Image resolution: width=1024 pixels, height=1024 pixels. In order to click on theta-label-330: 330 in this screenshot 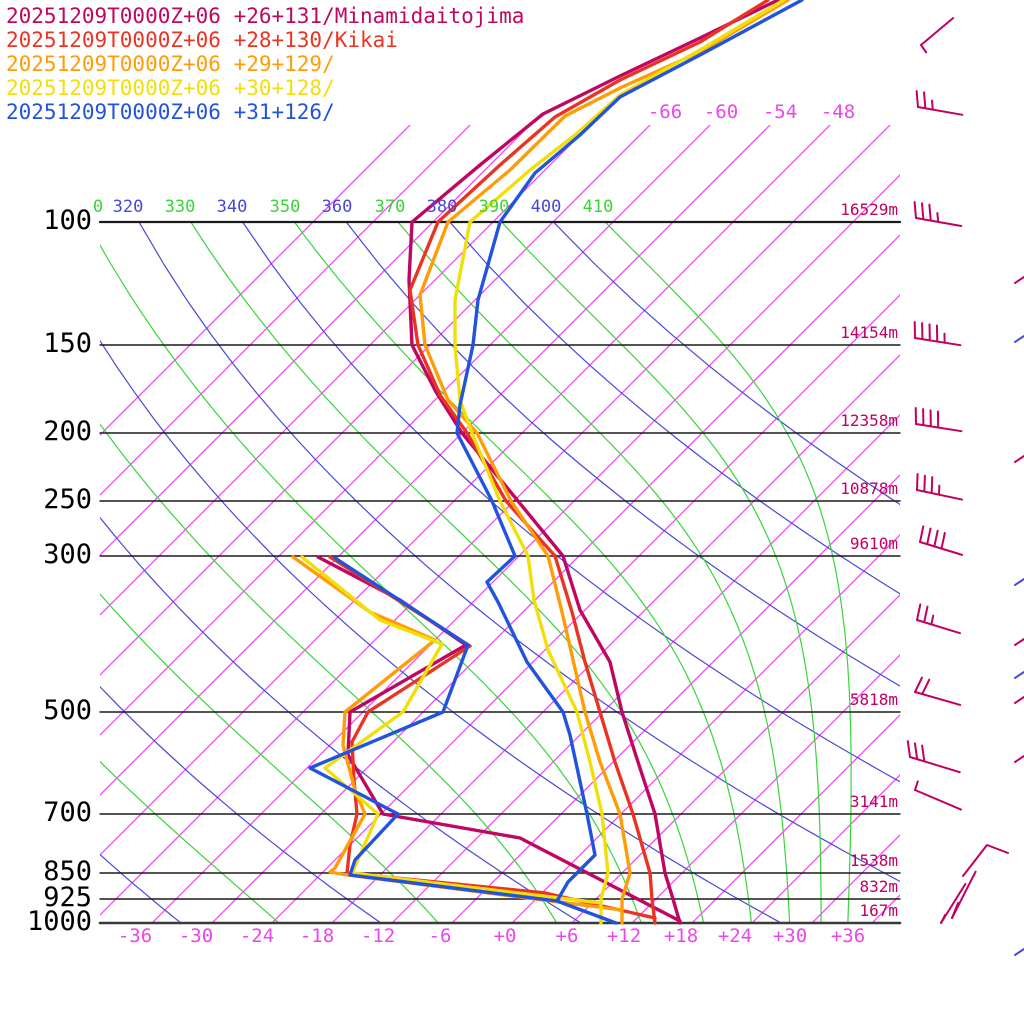, I will do `click(180, 207)`.